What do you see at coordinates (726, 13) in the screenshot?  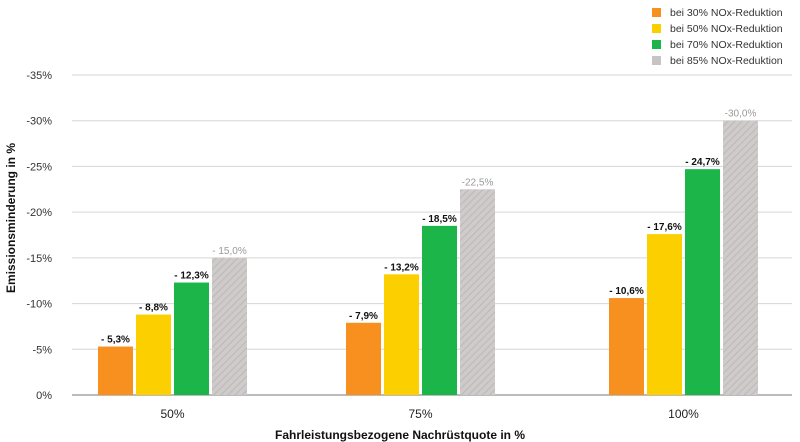 I see `legend-label: bei 30% NOx-Reduktion` at bounding box center [726, 13].